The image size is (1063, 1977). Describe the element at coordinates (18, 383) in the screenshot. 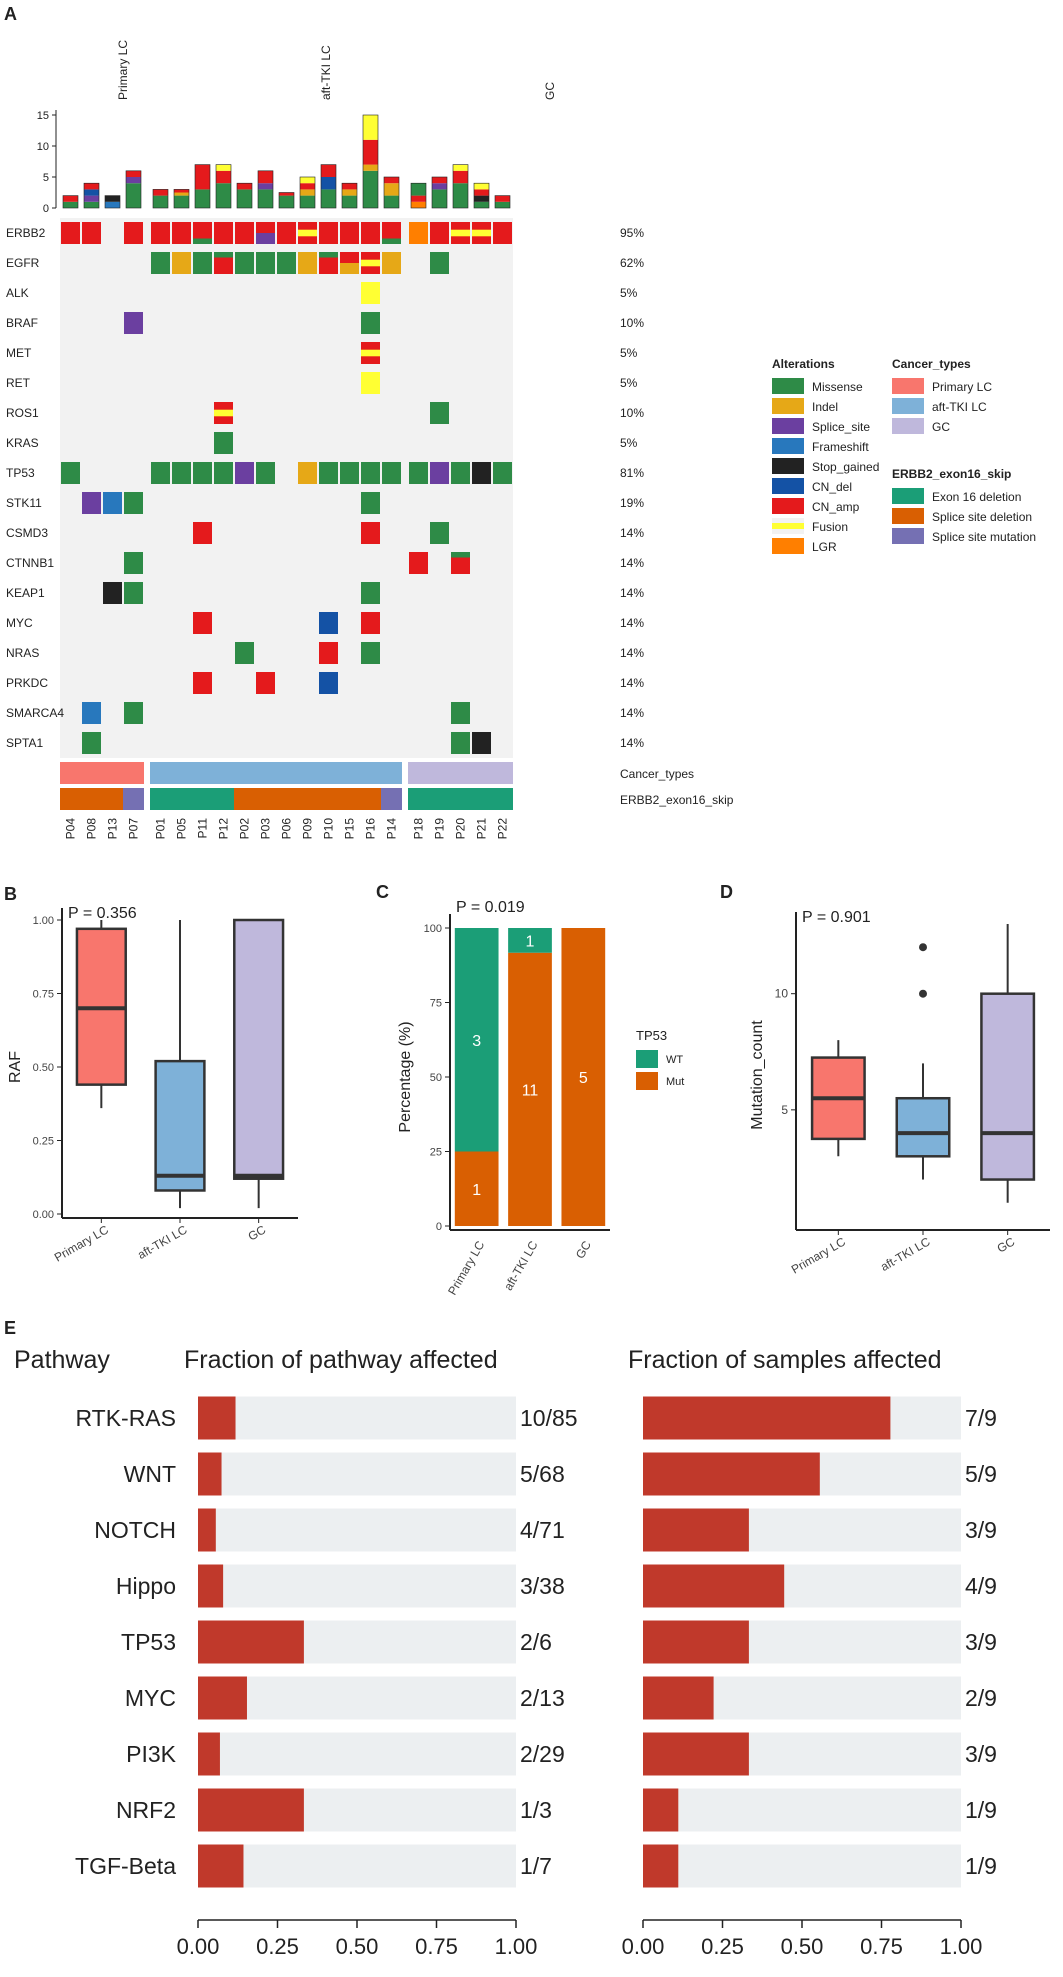

I see `gene-label: RET` at that location.